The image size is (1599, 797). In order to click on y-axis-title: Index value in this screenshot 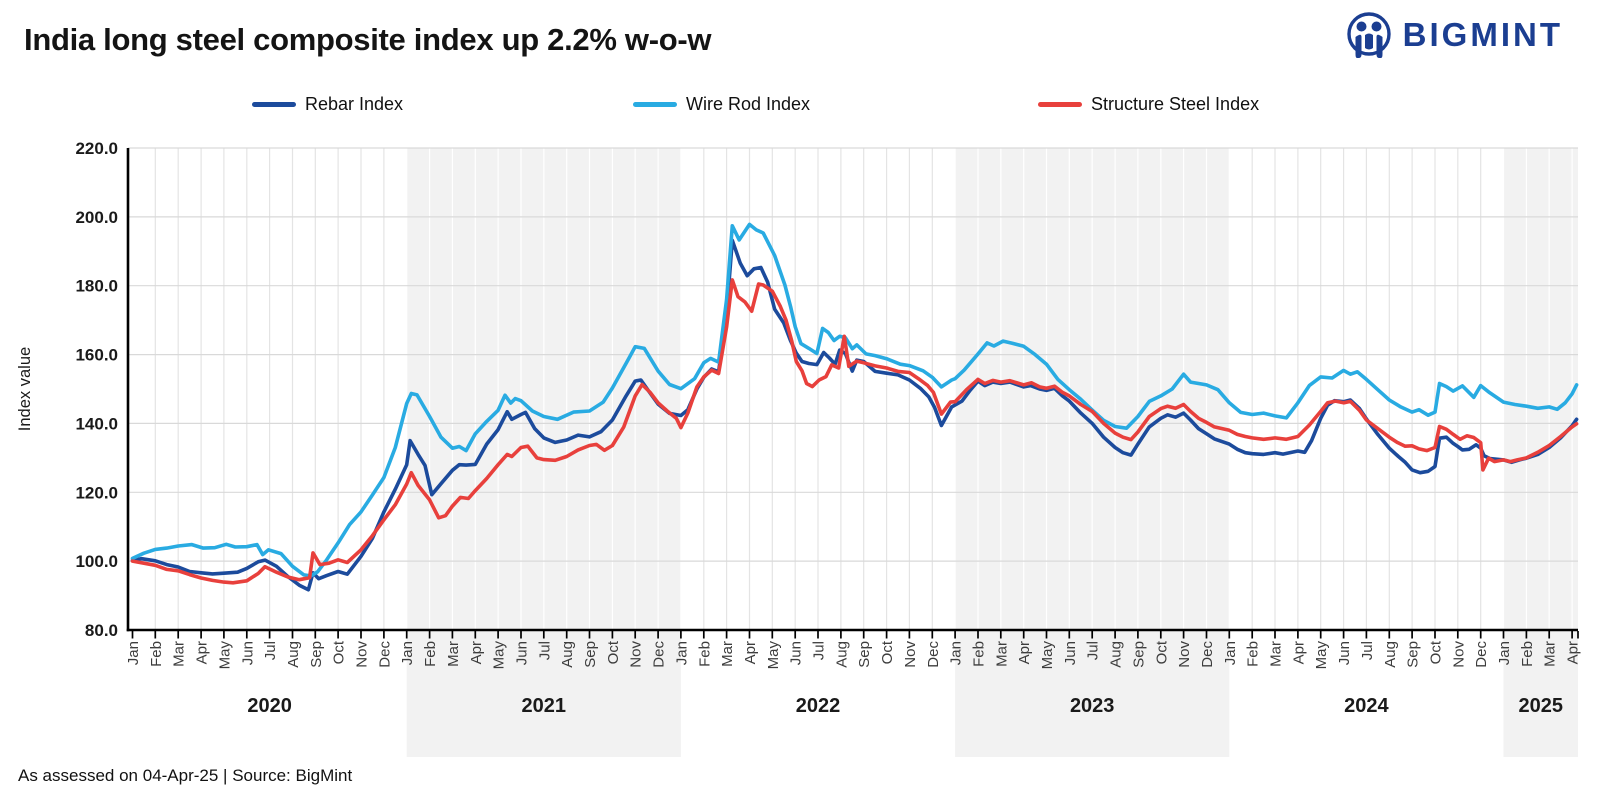, I will do `click(25, 389)`.